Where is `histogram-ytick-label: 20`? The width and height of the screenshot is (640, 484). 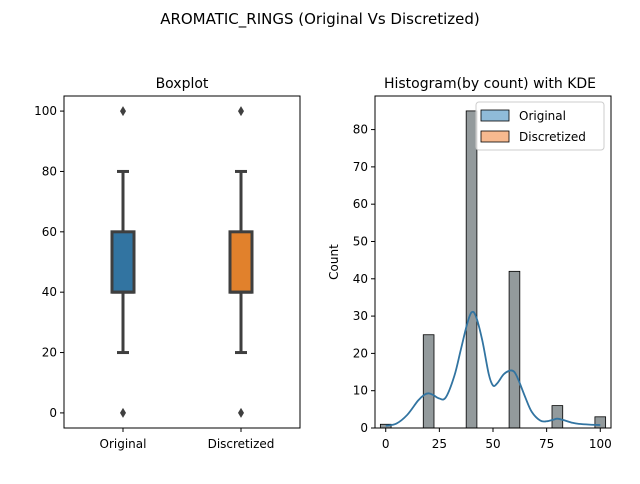 histogram-ytick-label: 20 is located at coordinates (360, 353).